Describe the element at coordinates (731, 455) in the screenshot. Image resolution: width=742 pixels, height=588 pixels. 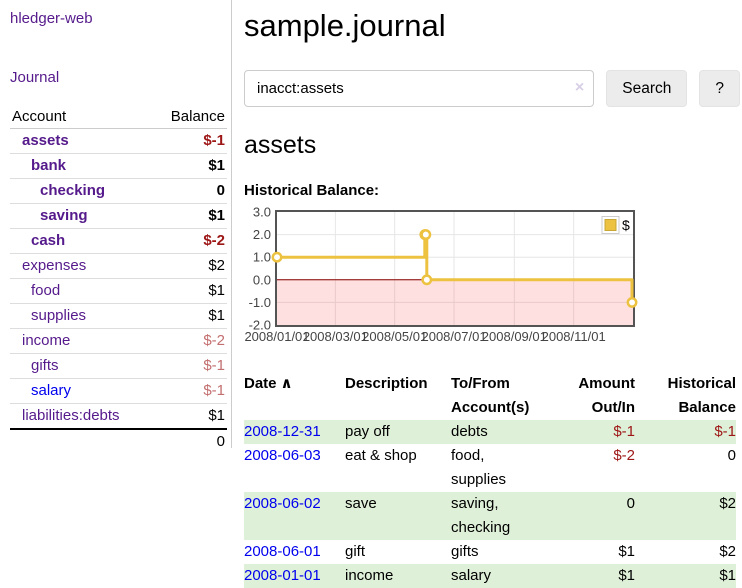
I see `transaction-balance: 0` at that location.